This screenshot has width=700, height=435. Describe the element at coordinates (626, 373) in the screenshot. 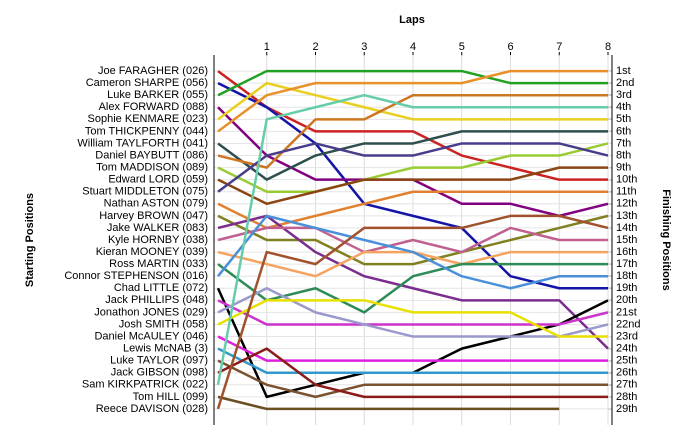

I see `y2-tick-label: 26th` at that location.